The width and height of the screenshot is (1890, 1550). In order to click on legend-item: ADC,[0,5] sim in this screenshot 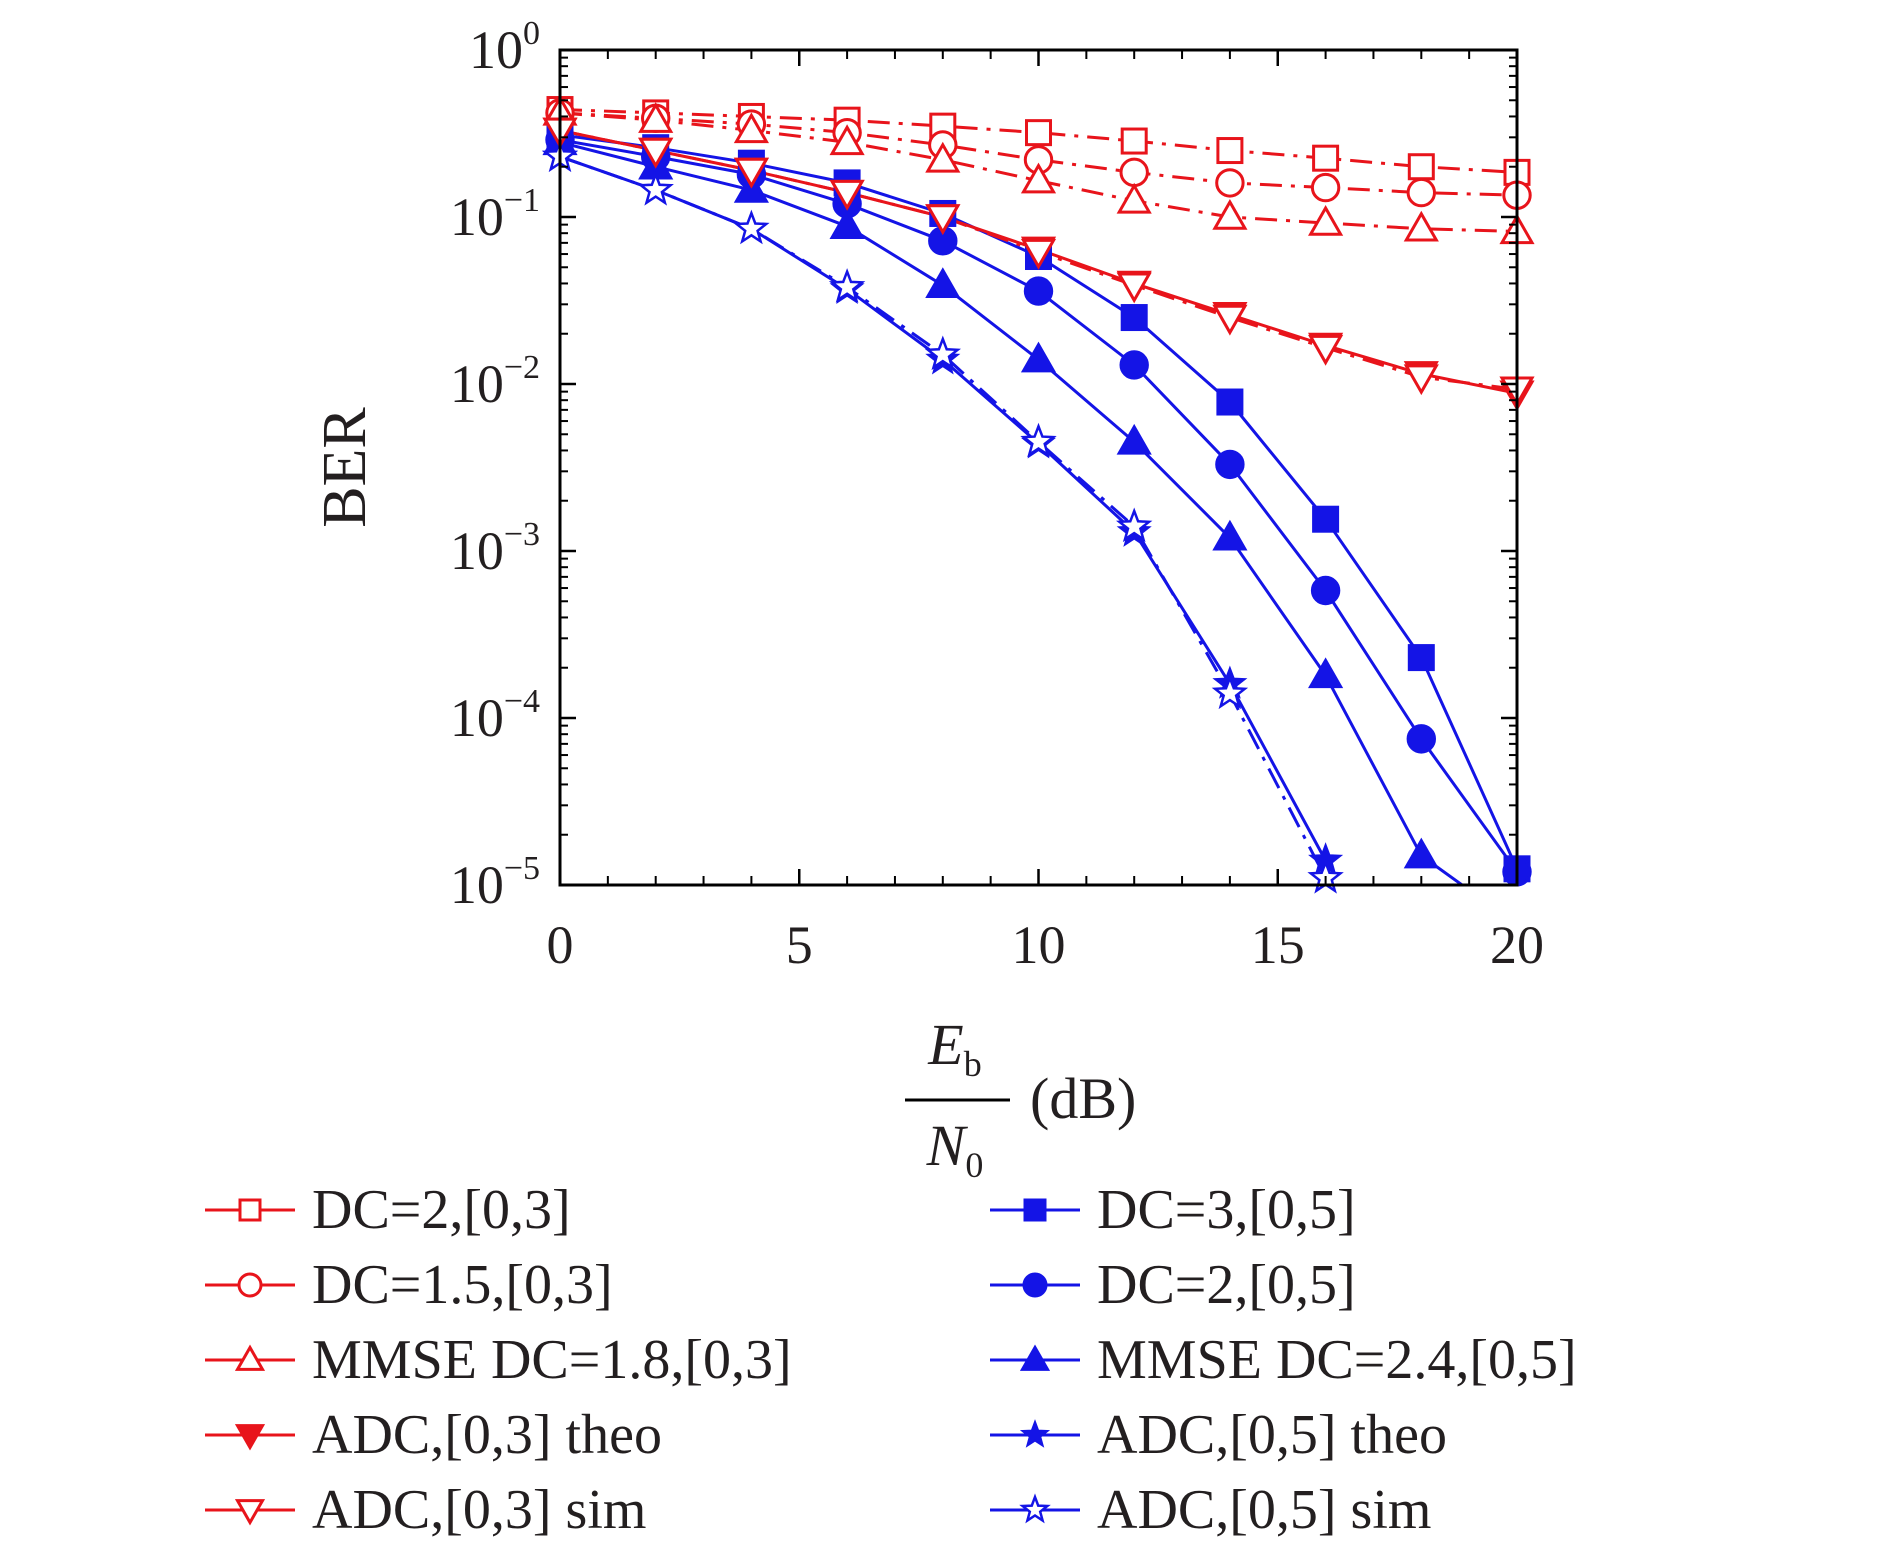, I will do `click(1210, 1510)`.